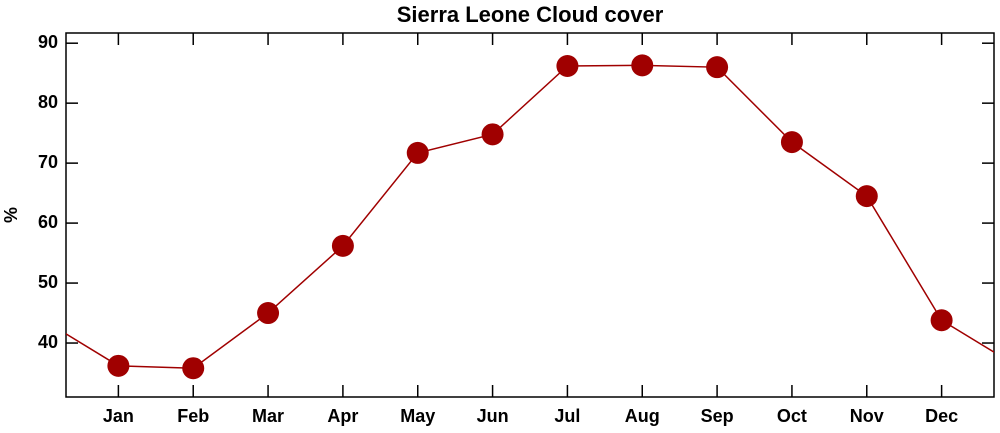  I want to click on x-tick-label: Feb, so click(193, 416).